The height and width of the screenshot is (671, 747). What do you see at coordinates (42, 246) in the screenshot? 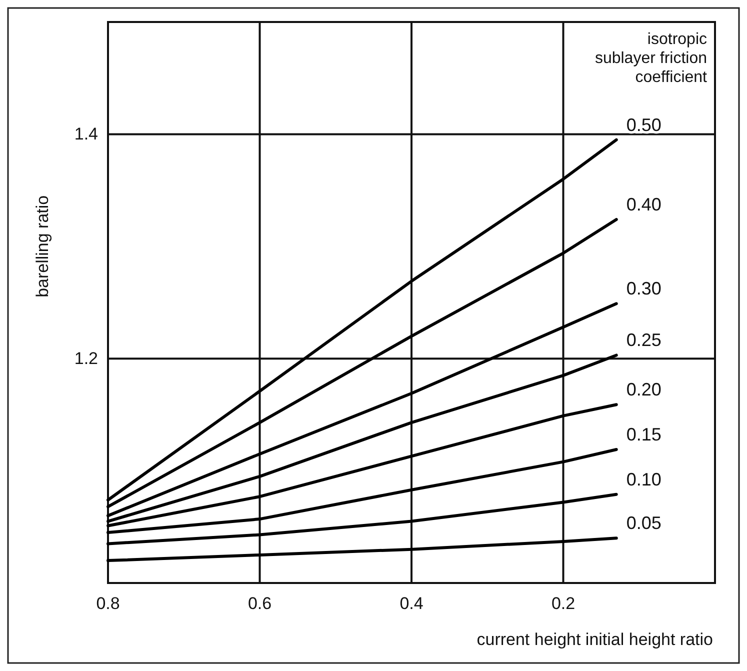
I see `y-axis-title: barelling ratio` at bounding box center [42, 246].